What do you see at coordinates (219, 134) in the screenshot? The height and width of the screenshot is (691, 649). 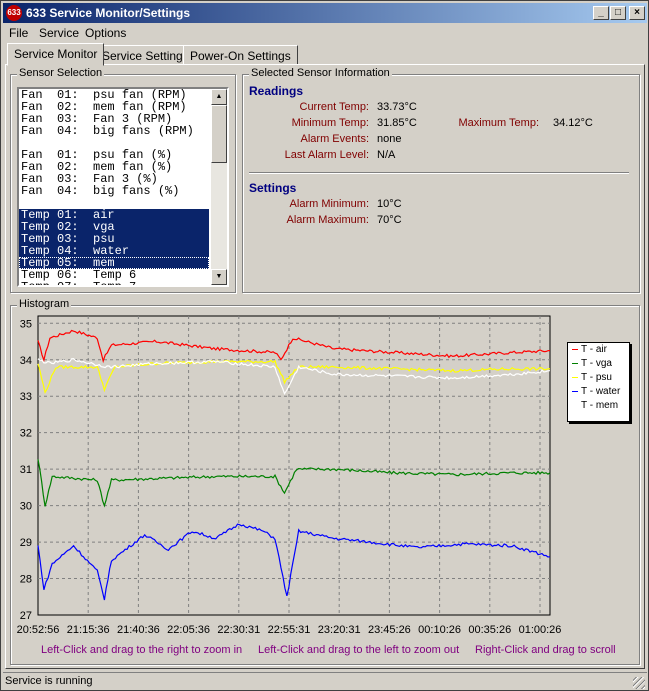 I see `scroll-thumb` at bounding box center [219, 134].